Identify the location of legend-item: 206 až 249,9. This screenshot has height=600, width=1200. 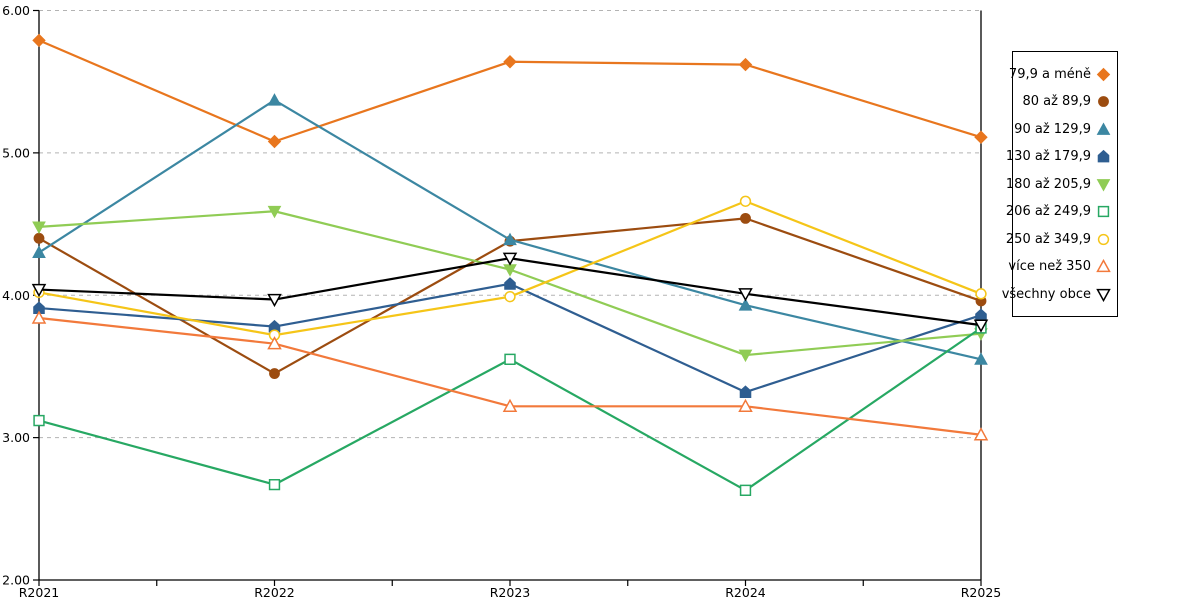
(1061, 211).